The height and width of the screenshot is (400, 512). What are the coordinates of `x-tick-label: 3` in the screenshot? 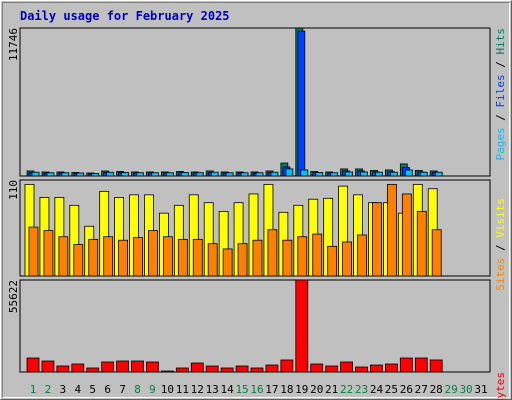 It's located at (63, 389).